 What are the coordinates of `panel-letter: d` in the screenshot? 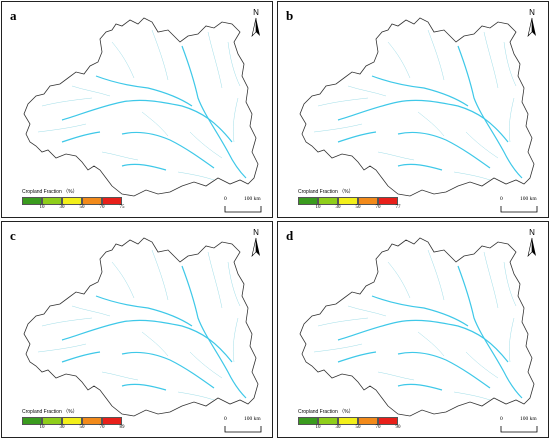 It's located at (290, 235).